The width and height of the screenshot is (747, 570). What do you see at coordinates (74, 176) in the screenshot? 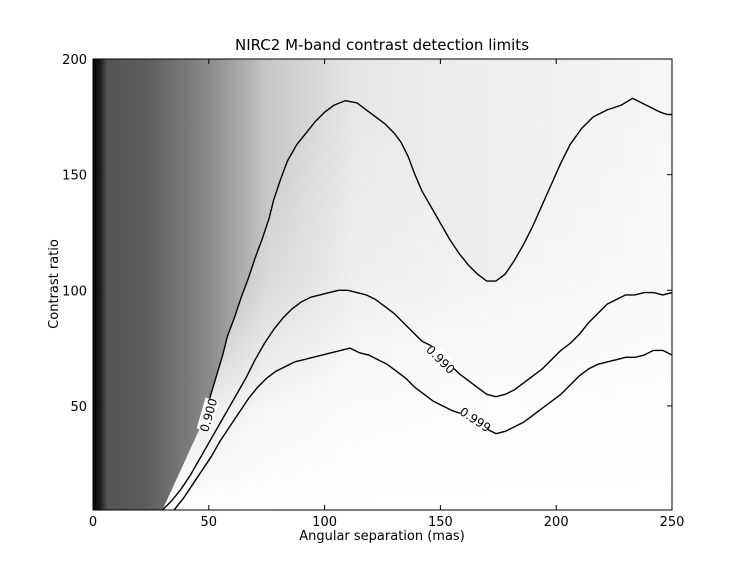
I see `y-tick-label: 150` at bounding box center [74, 176].